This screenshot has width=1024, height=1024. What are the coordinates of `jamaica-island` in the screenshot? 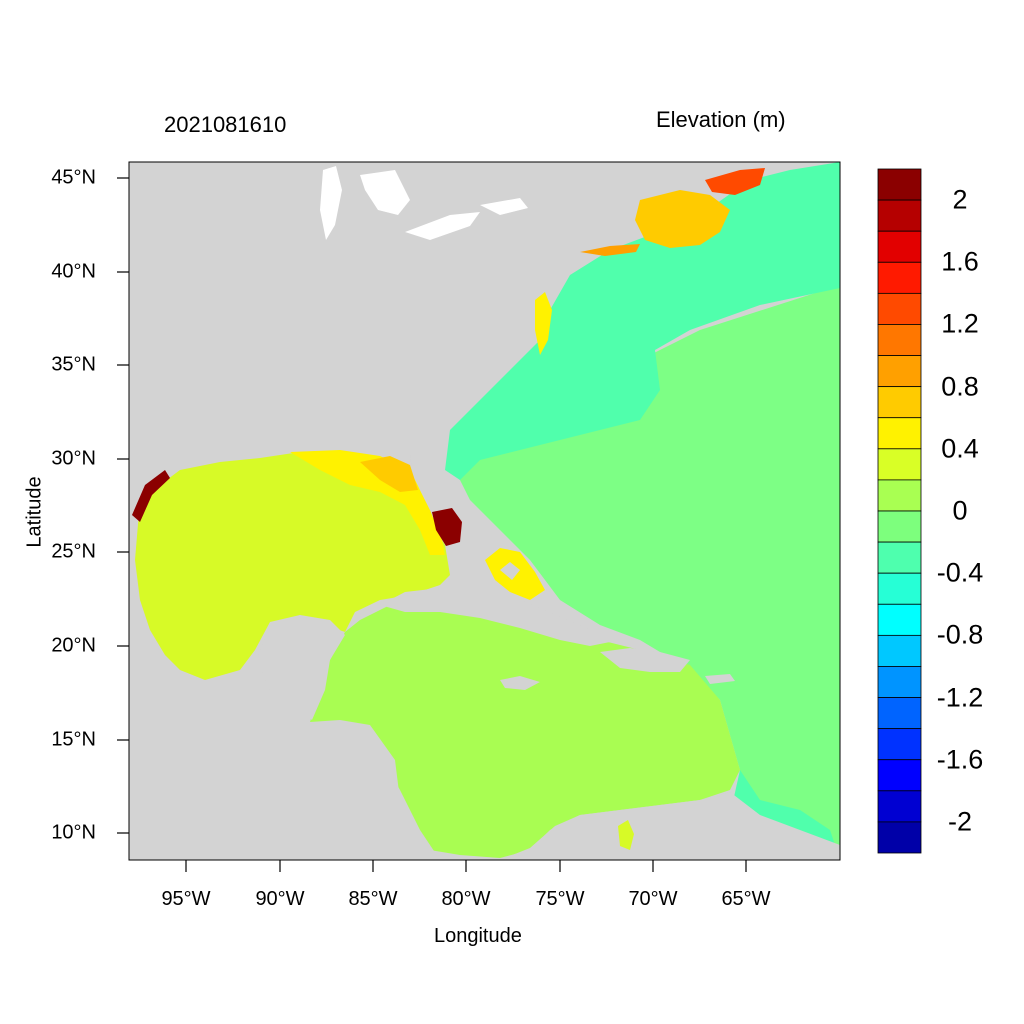 It's located at (520, 683).